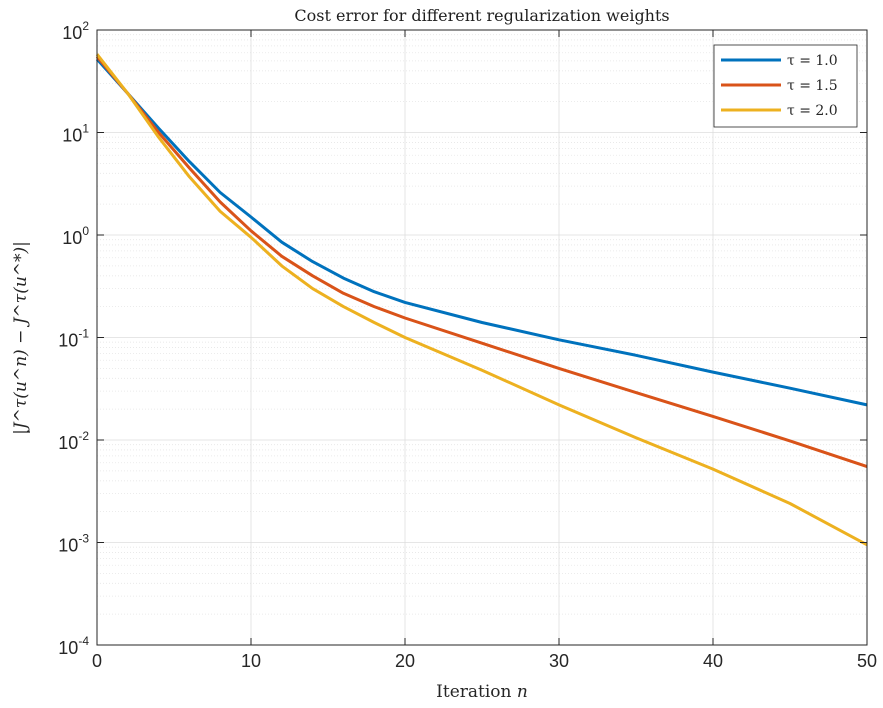 Image resolution: width=883 pixels, height=708 pixels. What do you see at coordinates (75, 134) in the screenshot?
I see `y-tick-label: 10¹` at bounding box center [75, 134].